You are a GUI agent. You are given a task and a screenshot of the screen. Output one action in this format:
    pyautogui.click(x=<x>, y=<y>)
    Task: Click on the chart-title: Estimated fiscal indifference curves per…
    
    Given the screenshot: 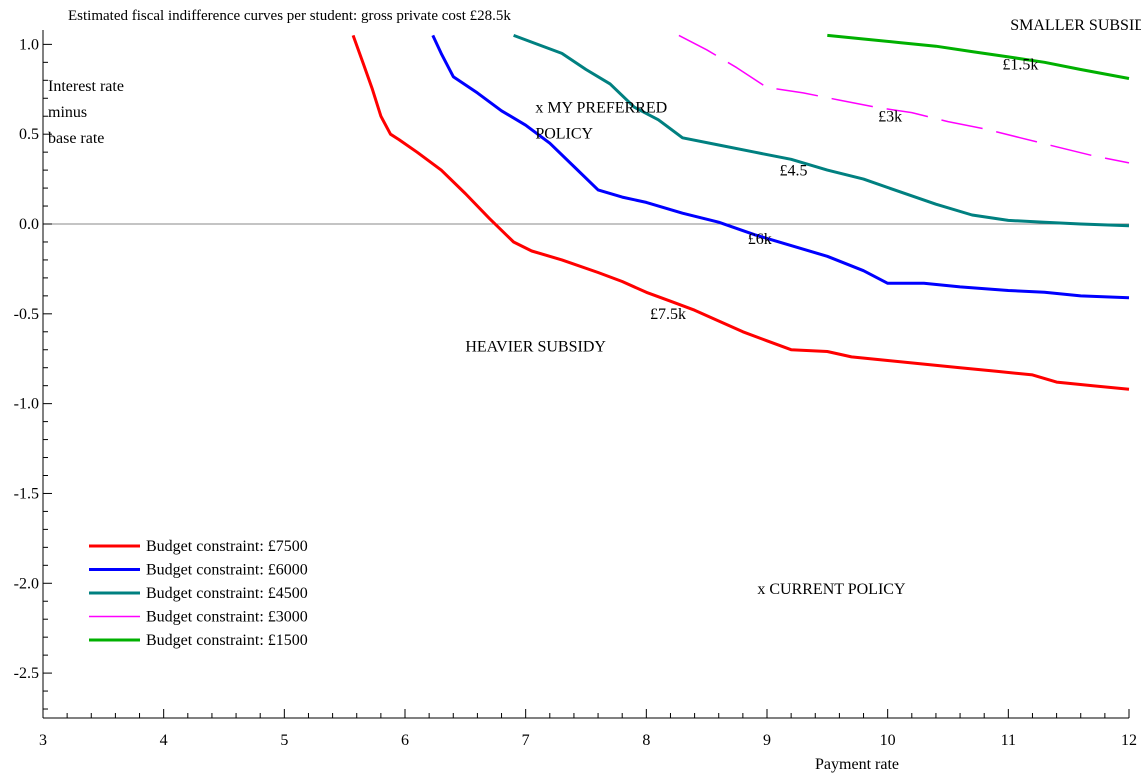 What is the action you would take?
    pyautogui.click(x=289, y=16)
    